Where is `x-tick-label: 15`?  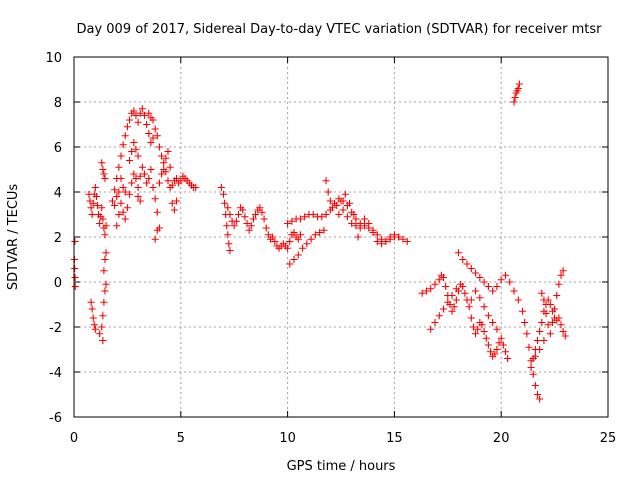 x-tick-label: 15 is located at coordinates (394, 438).